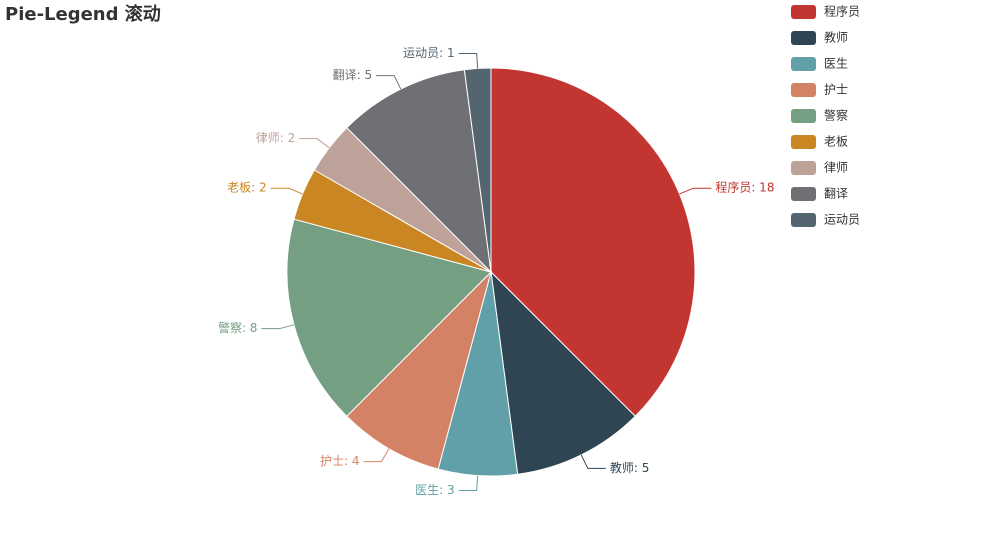  What do you see at coordinates (340, 461) in the screenshot?
I see `data-label: 护士: 4` at bounding box center [340, 461].